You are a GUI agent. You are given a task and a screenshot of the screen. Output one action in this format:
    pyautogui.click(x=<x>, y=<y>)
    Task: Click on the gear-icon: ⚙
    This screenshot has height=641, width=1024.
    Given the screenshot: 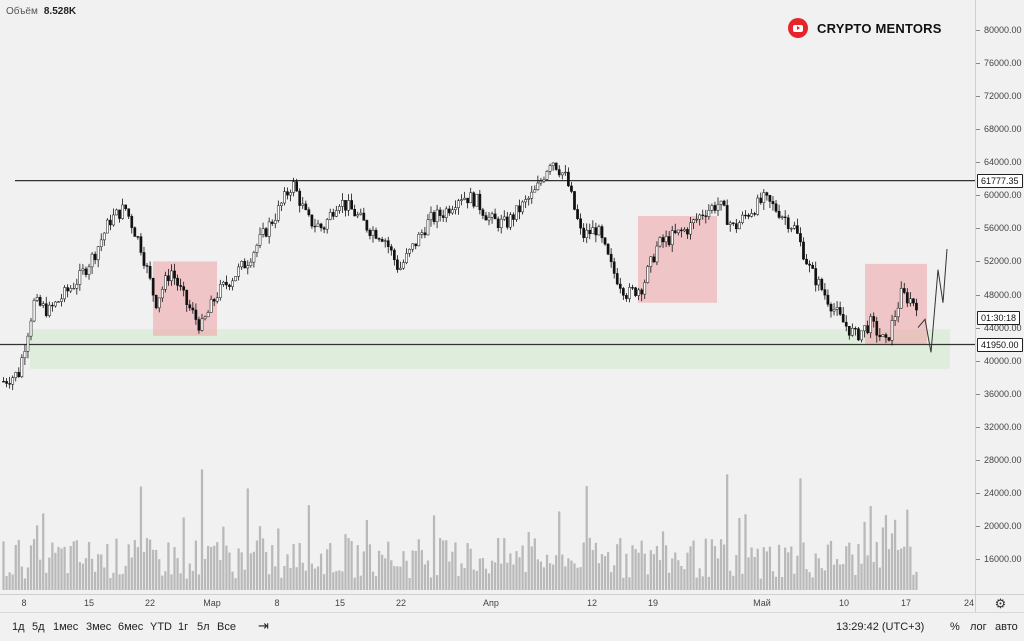 What is the action you would take?
    pyautogui.click(x=999, y=603)
    